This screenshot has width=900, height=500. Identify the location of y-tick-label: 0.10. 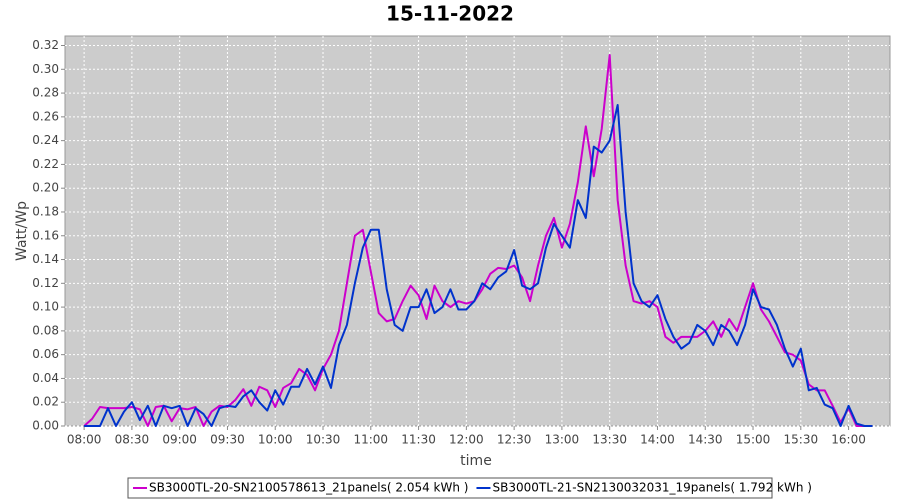
(45, 307).